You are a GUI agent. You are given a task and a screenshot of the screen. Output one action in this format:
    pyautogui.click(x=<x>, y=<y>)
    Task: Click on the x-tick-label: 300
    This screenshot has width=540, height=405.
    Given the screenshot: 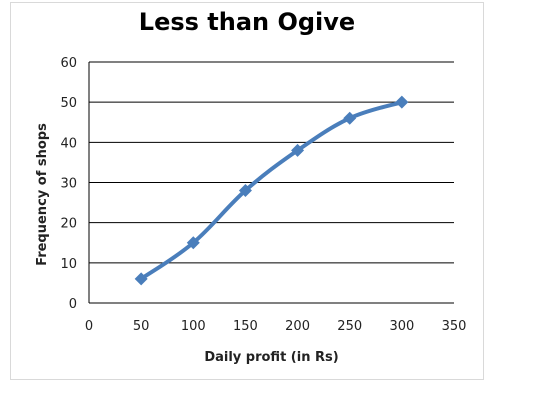 What is the action you would take?
    pyautogui.click(x=401, y=326)
    